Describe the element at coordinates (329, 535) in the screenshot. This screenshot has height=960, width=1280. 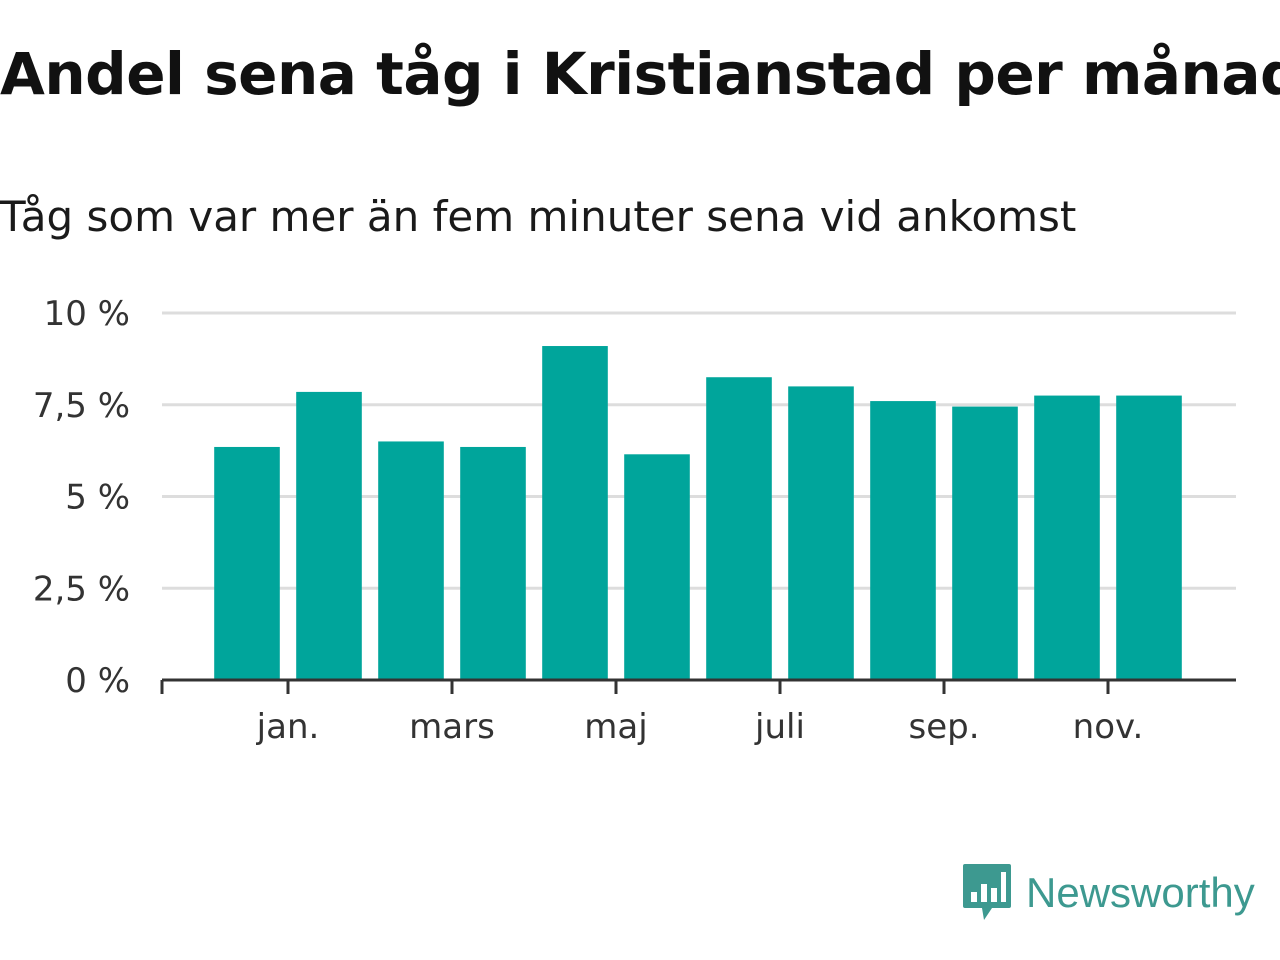
I see `bar-jan` at that location.